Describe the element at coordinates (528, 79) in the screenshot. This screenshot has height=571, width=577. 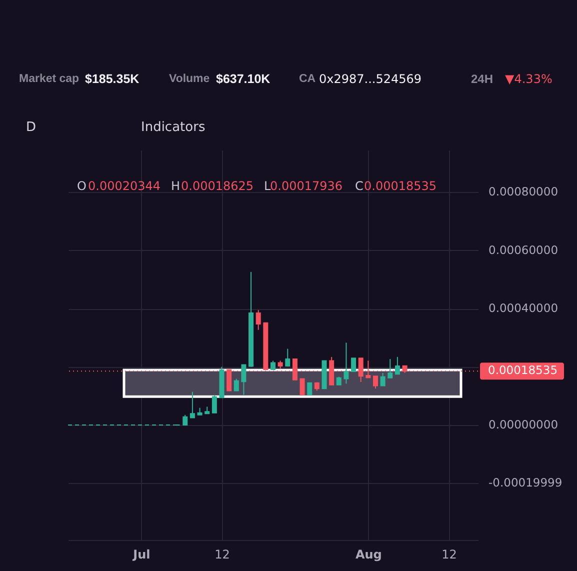
I see `text: ▼4.33%` at that location.